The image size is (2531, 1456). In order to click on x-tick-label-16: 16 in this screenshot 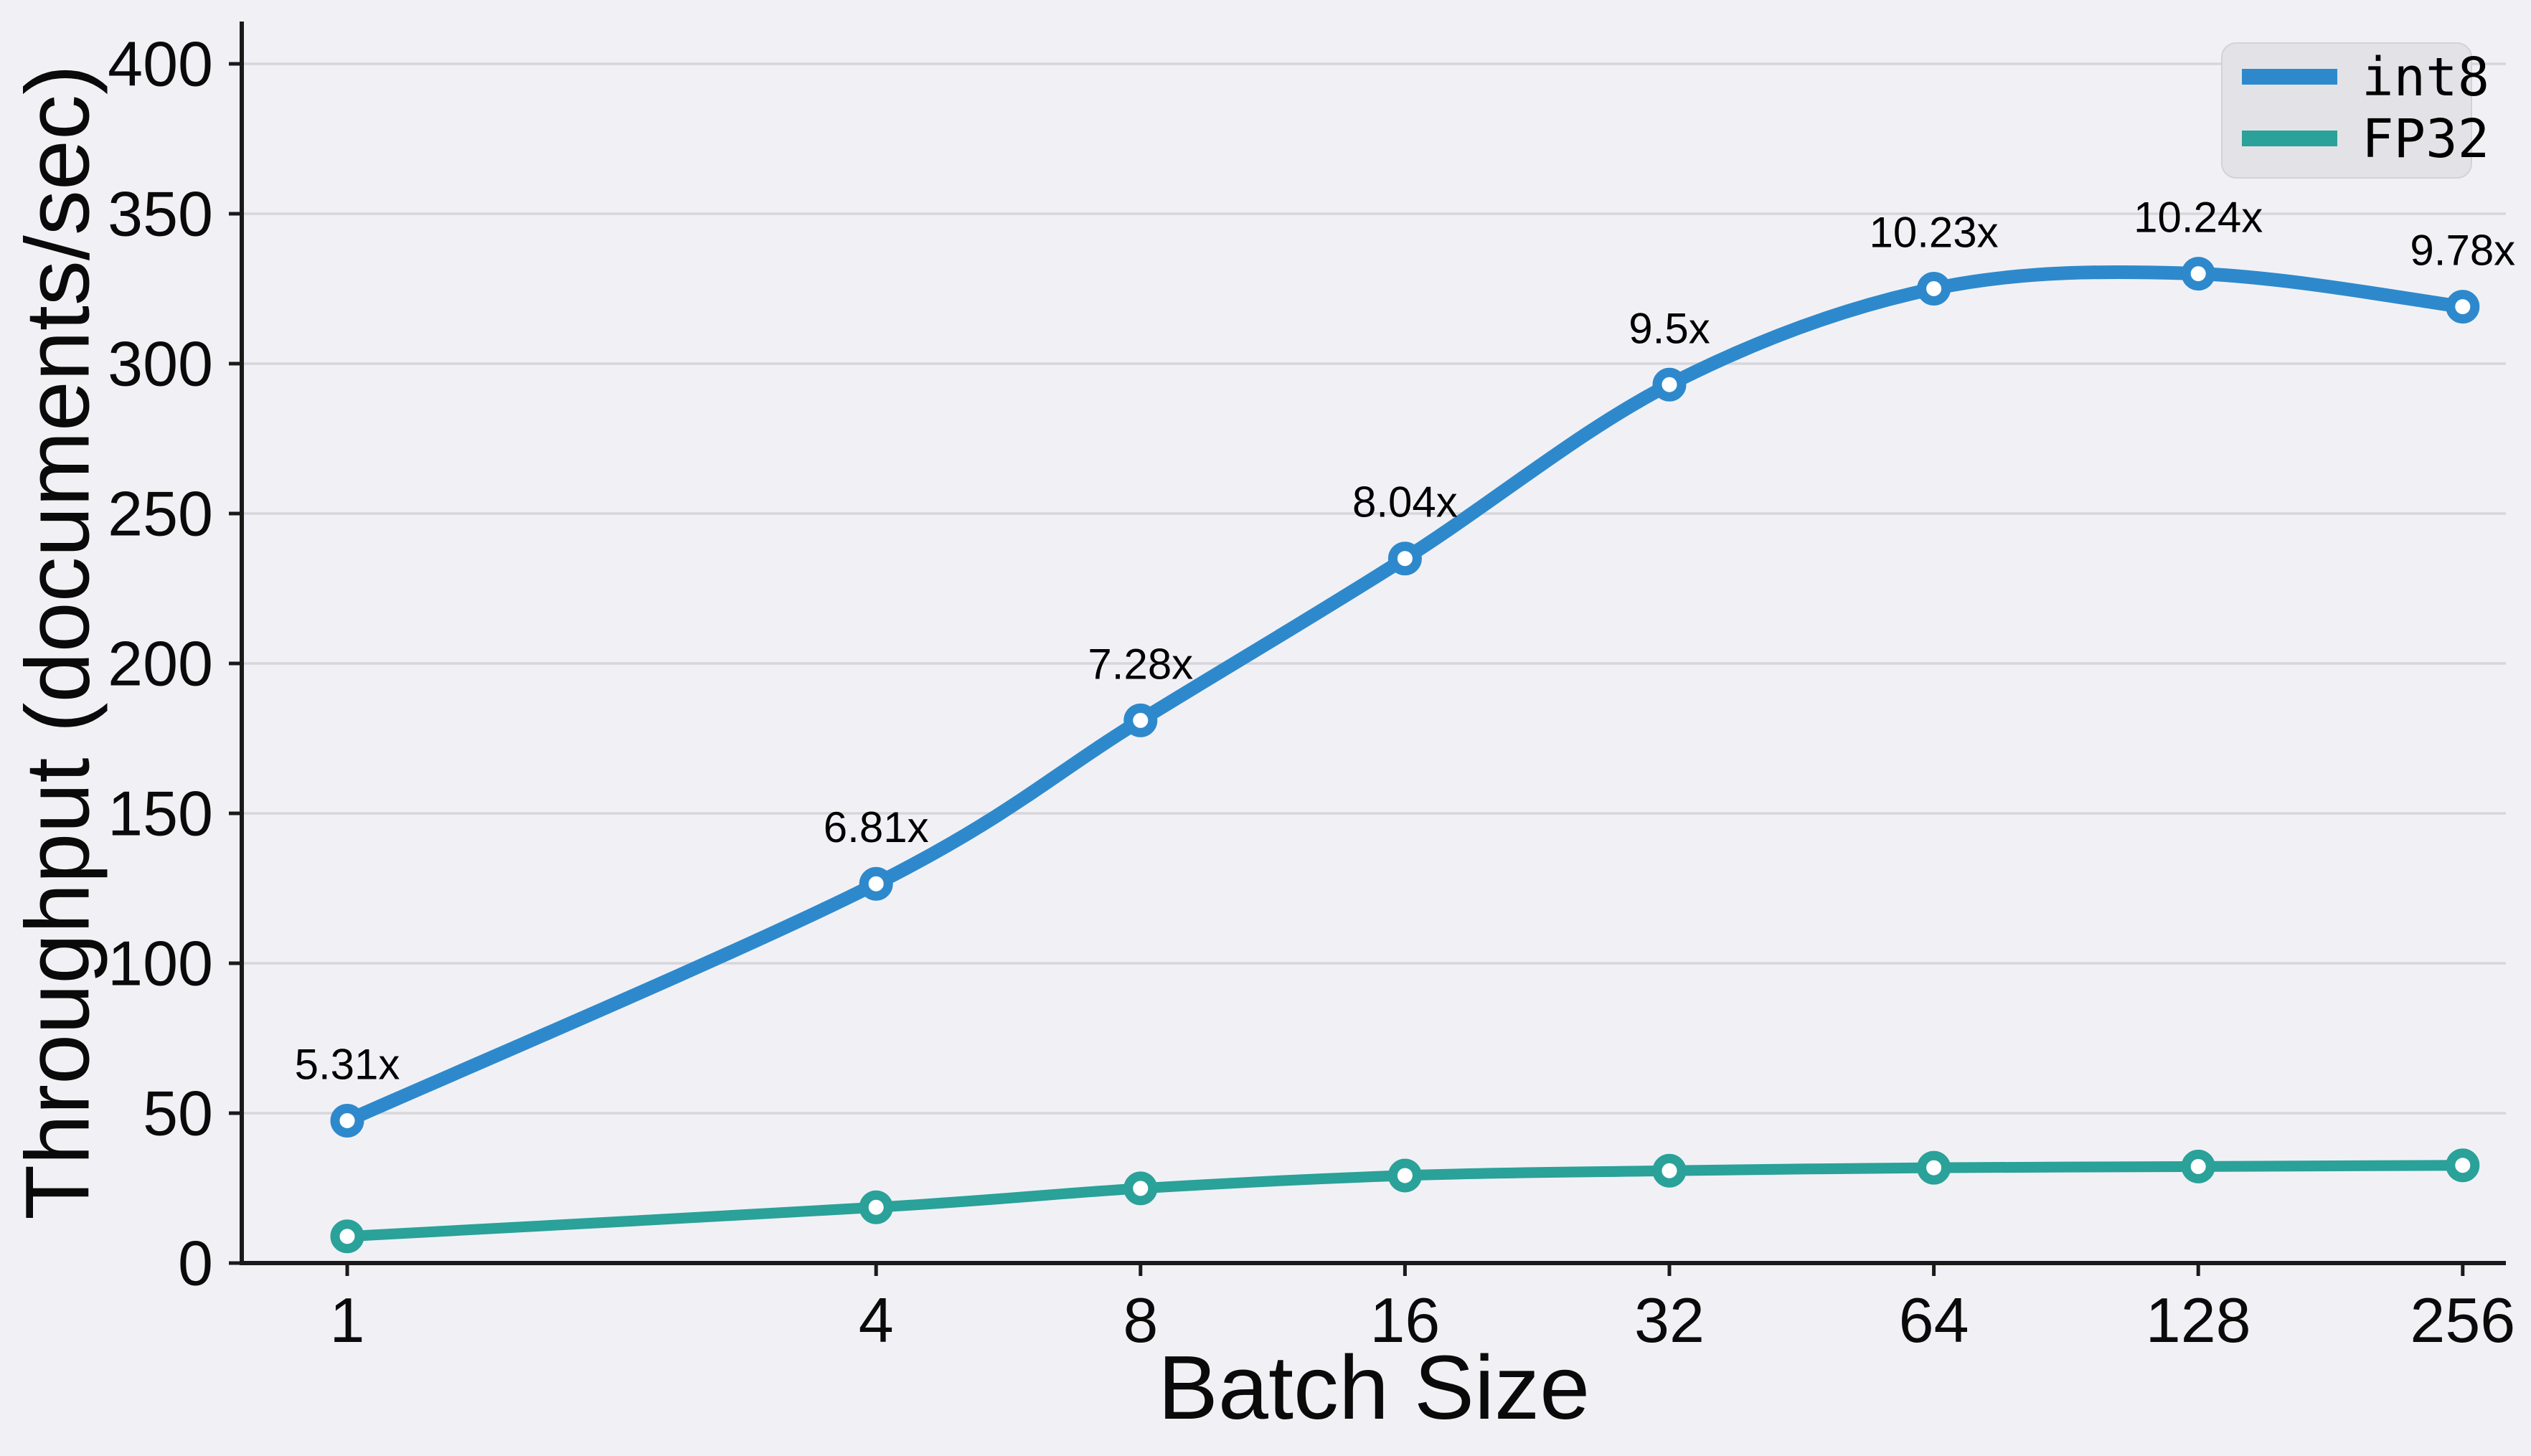, I will do `click(1405, 1320)`.